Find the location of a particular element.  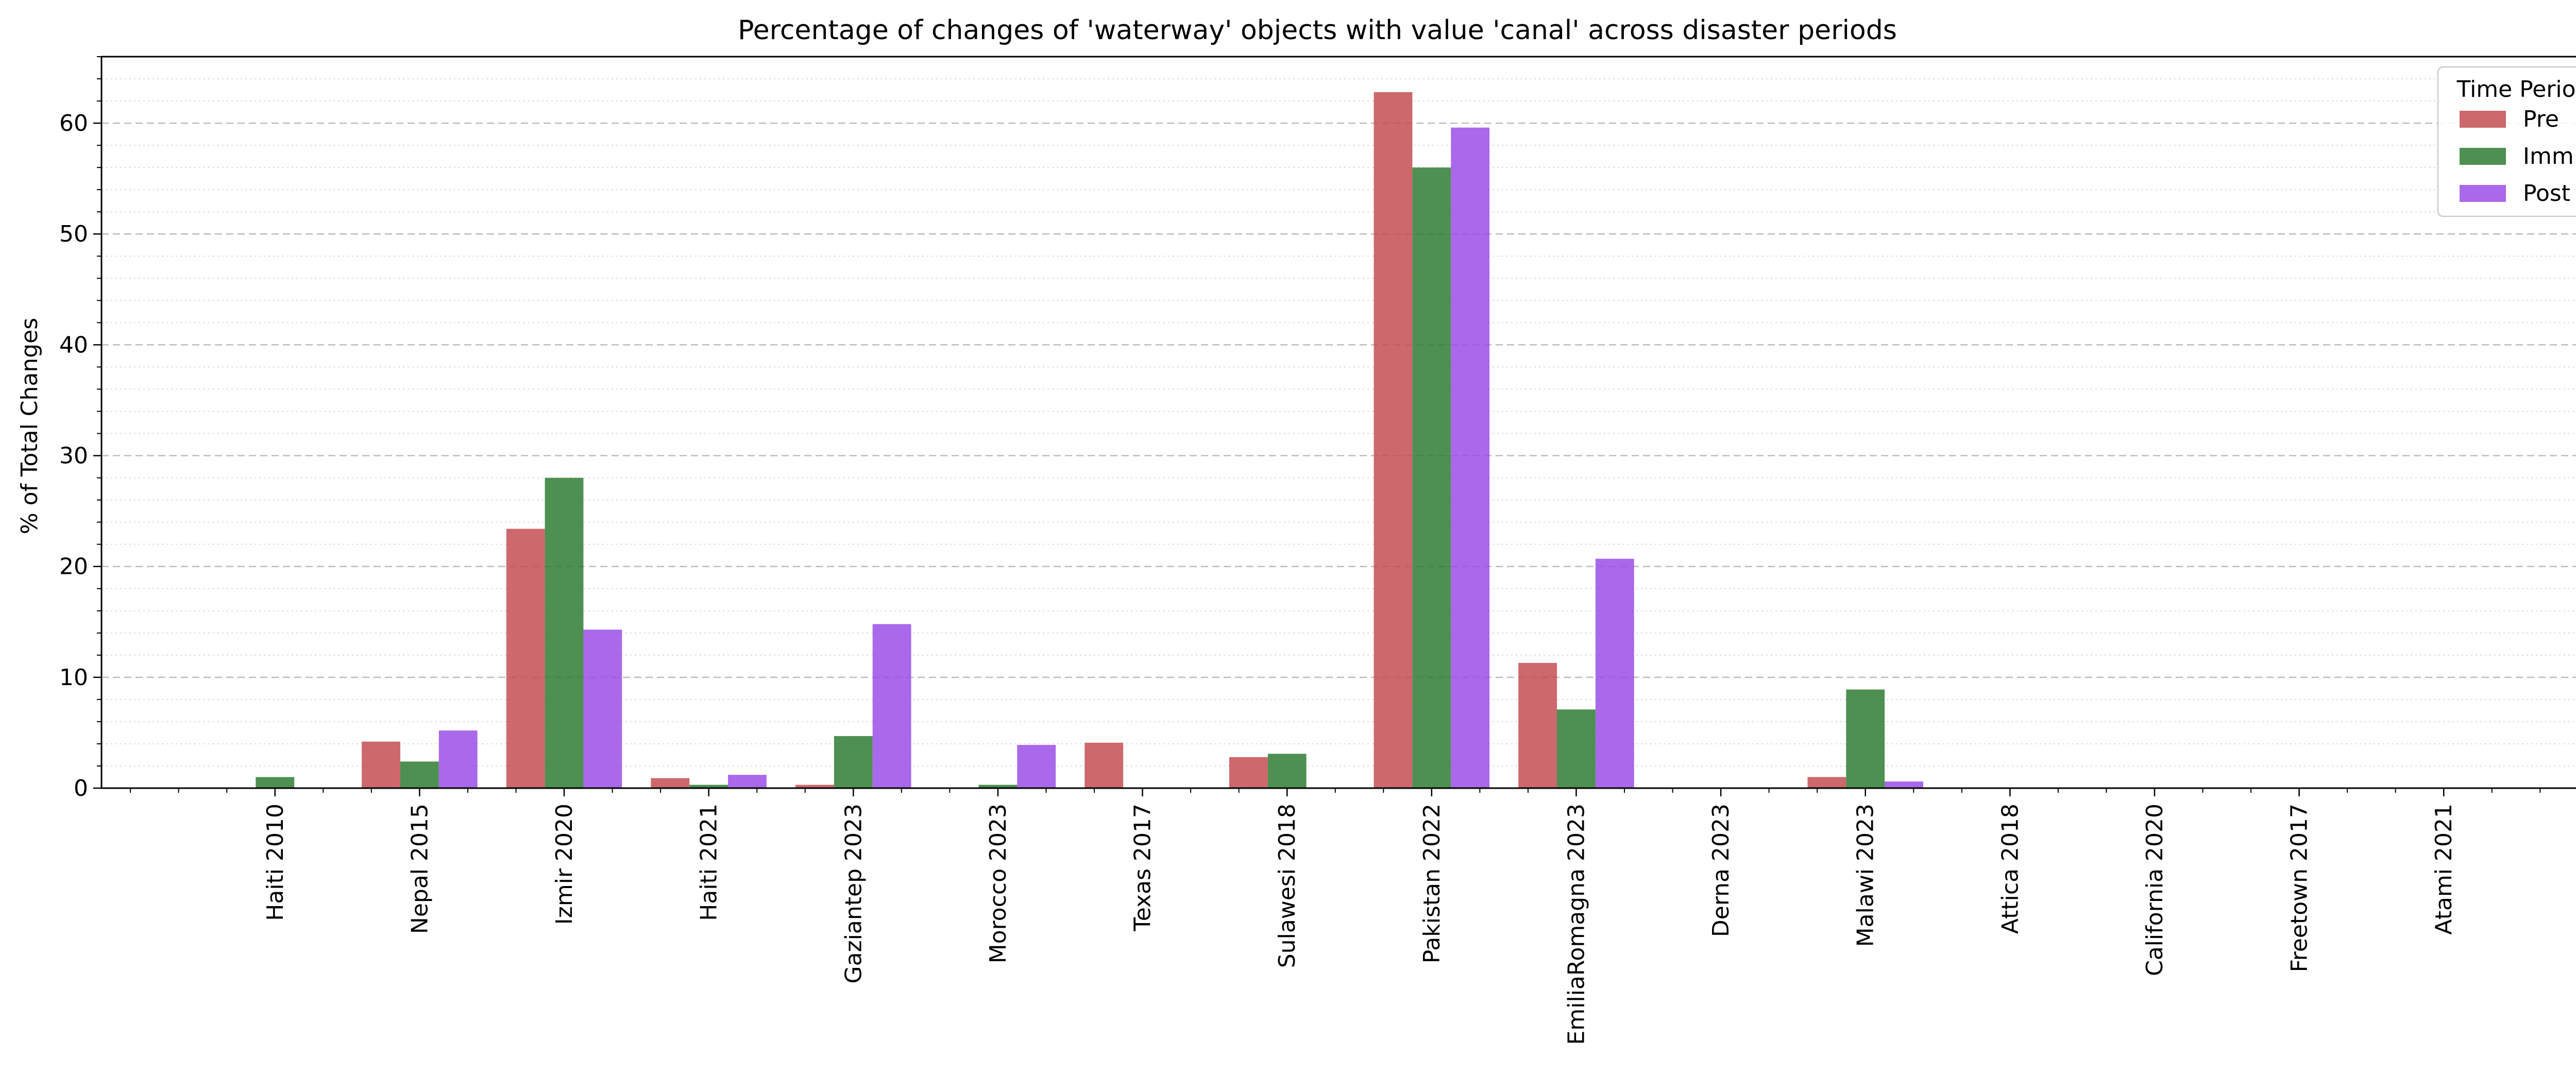

x-tick-label: Pakistan 2022 is located at coordinates (1432, 884).